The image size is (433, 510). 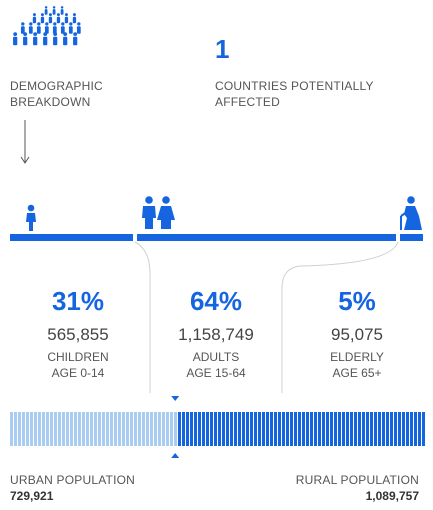 I want to click on connector-left, so click(x=142, y=317).